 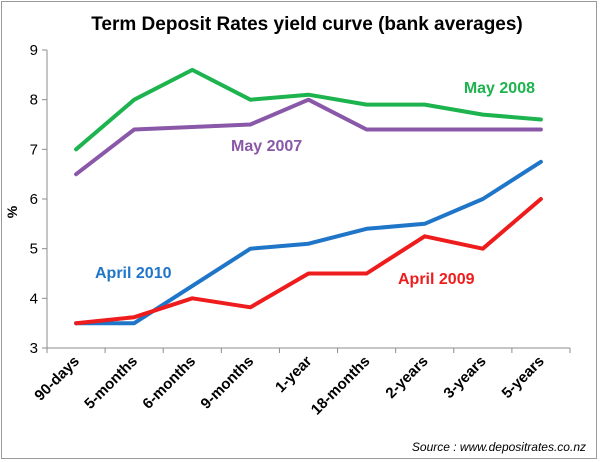 I want to click on series-label-may-2008: May 2008, so click(x=499, y=88).